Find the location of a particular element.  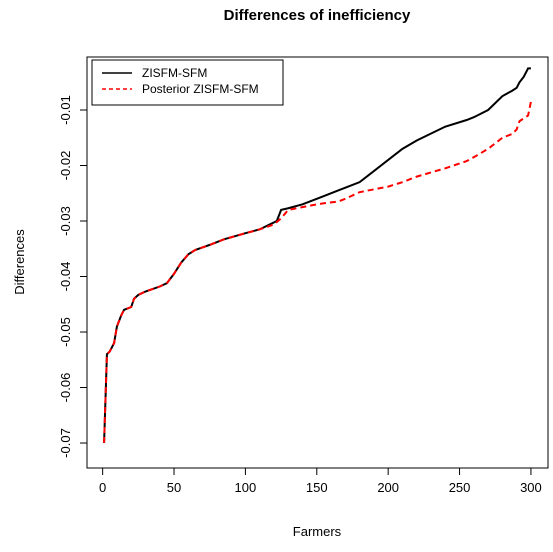

y-tick-label: -0.04 is located at coordinates (65, 277).